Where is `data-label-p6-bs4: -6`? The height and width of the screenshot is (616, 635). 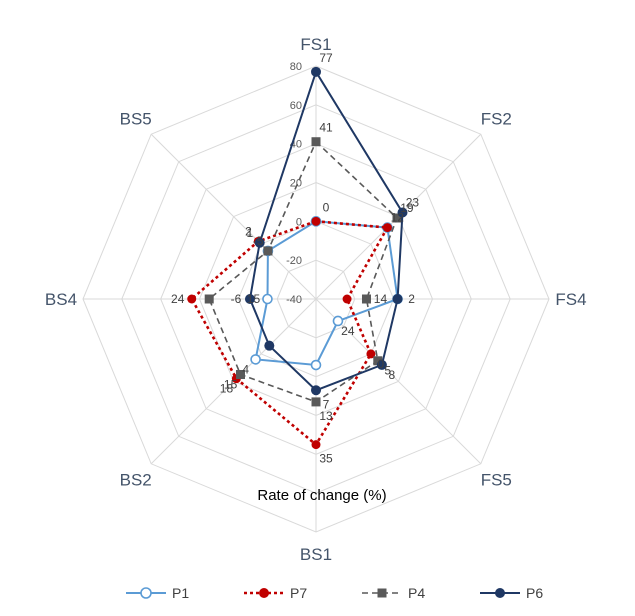 data-label-p6-bs4: -6 is located at coordinates (236, 299).